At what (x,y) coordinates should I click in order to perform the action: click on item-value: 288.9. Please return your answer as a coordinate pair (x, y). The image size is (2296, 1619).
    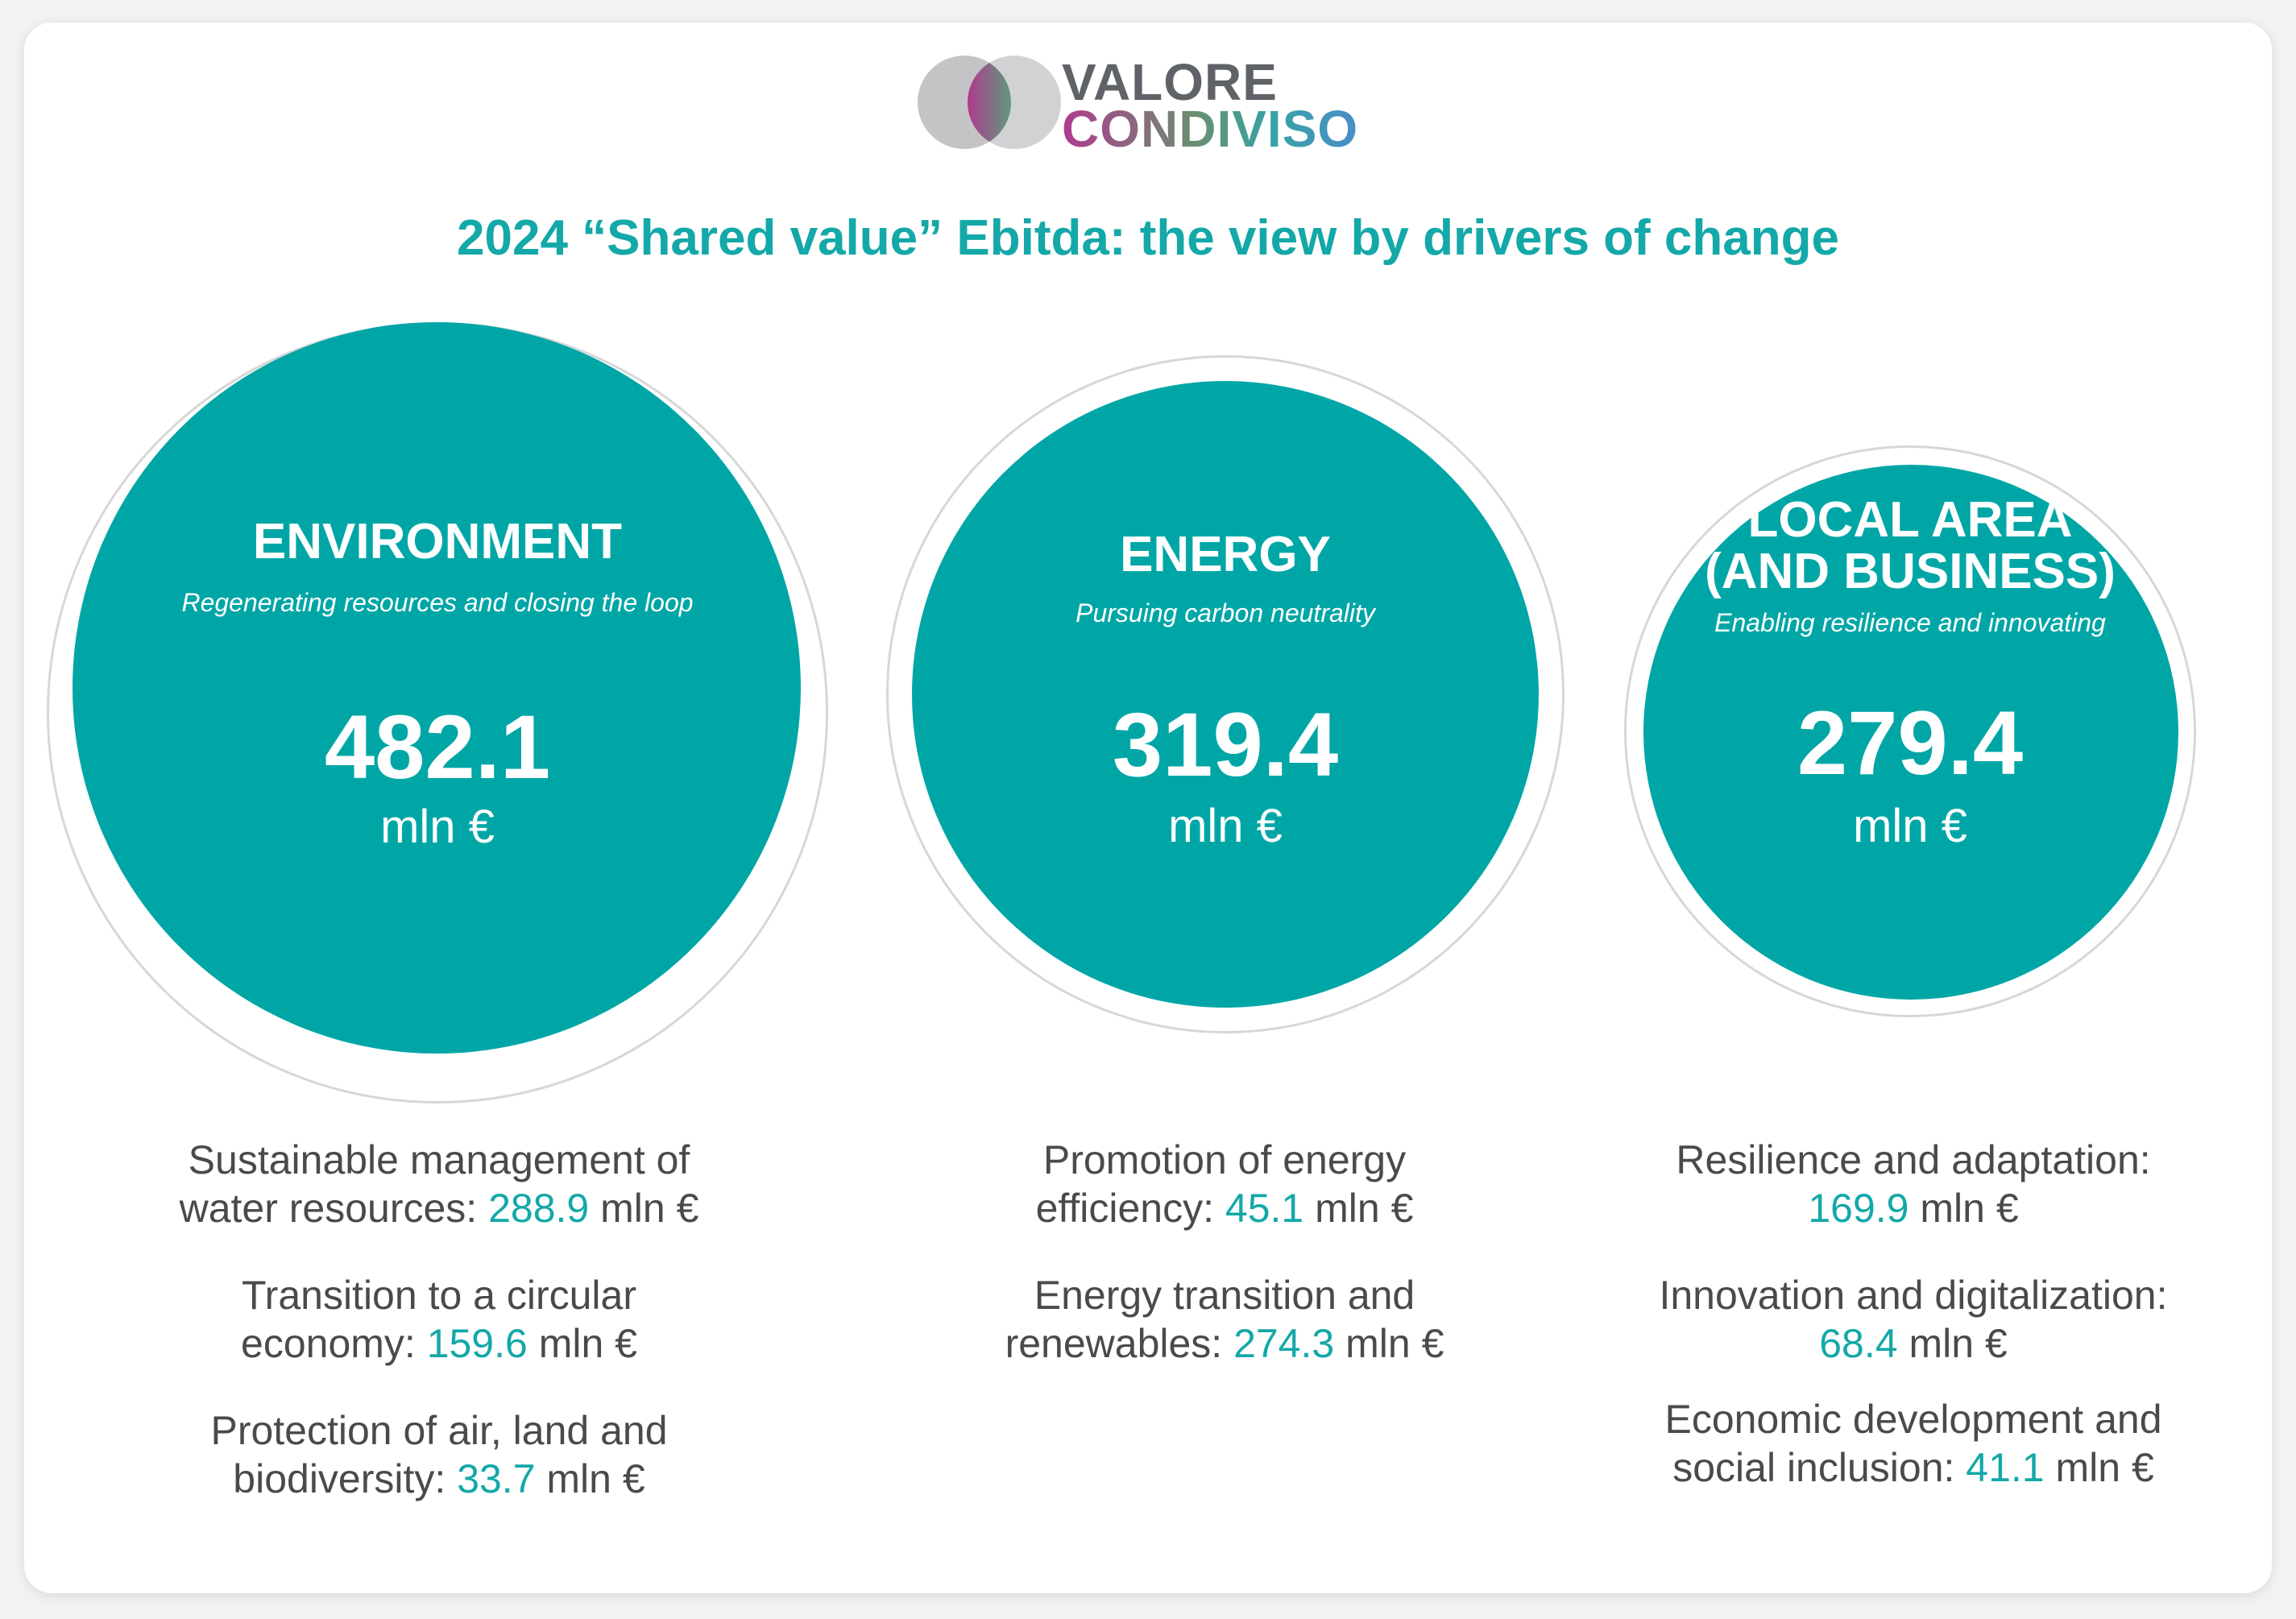
    Looking at the image, I should click on (539, 1208).